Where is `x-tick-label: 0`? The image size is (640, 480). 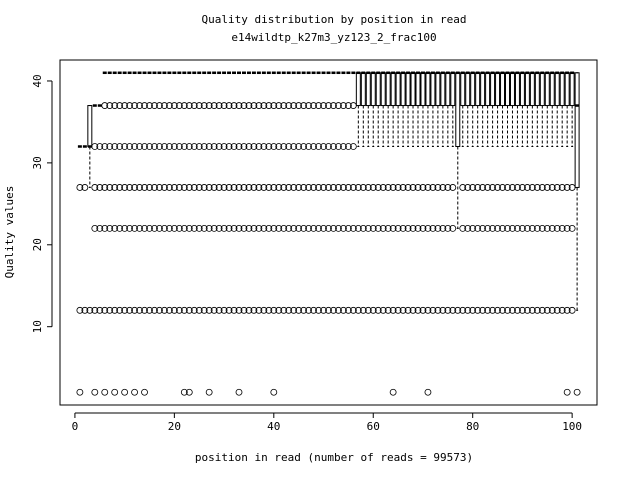 x-tick-label: 0 is located at coordinates (75, 426).